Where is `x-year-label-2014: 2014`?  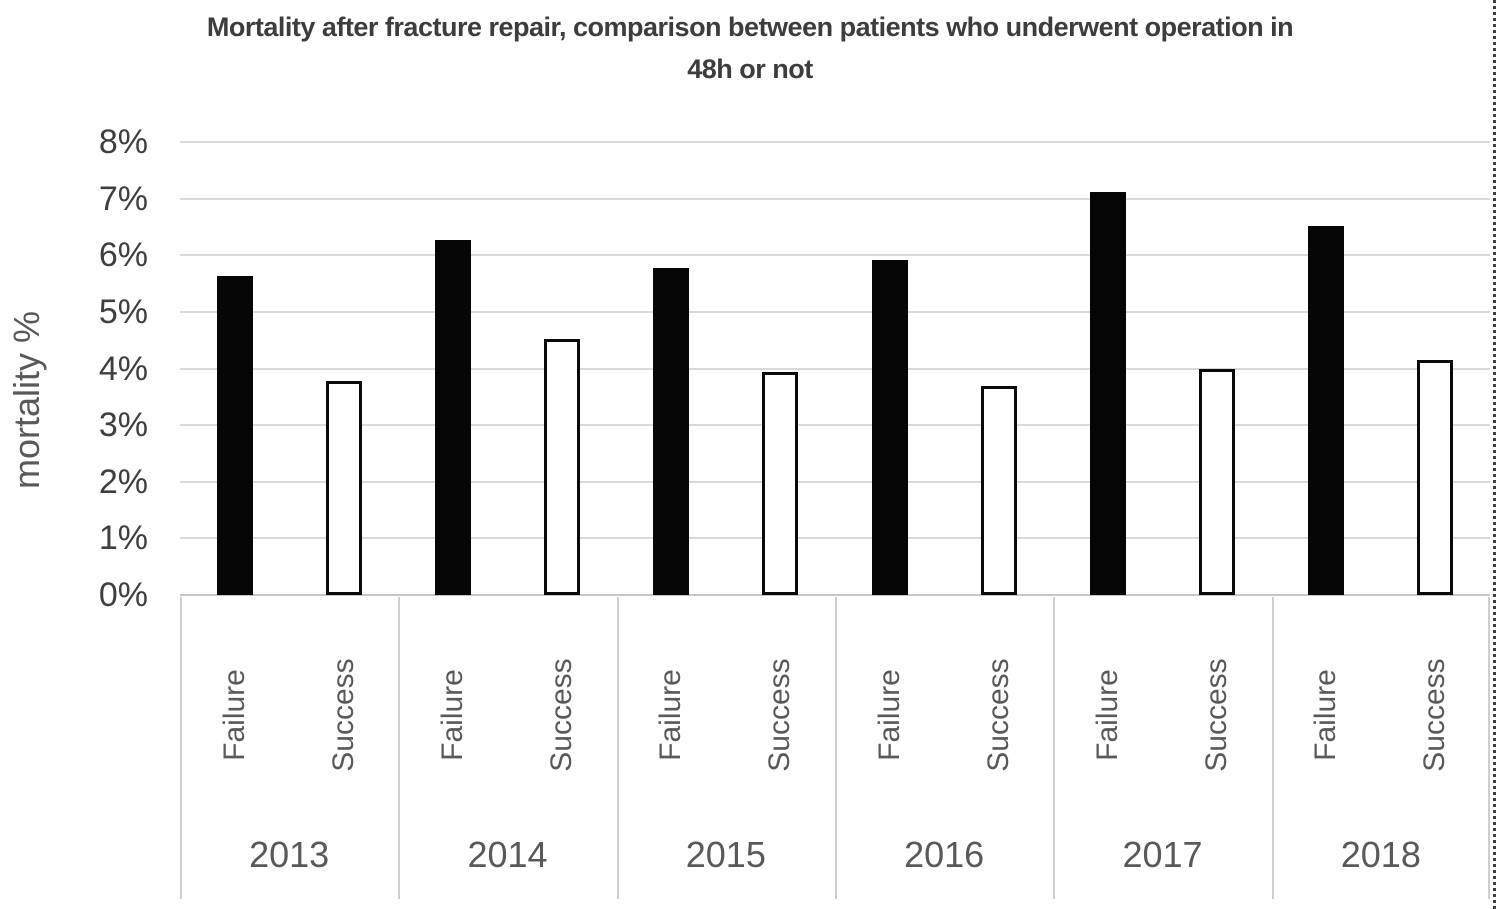 x-year-label-2014: 2014 is located at coordinates (507, 854).